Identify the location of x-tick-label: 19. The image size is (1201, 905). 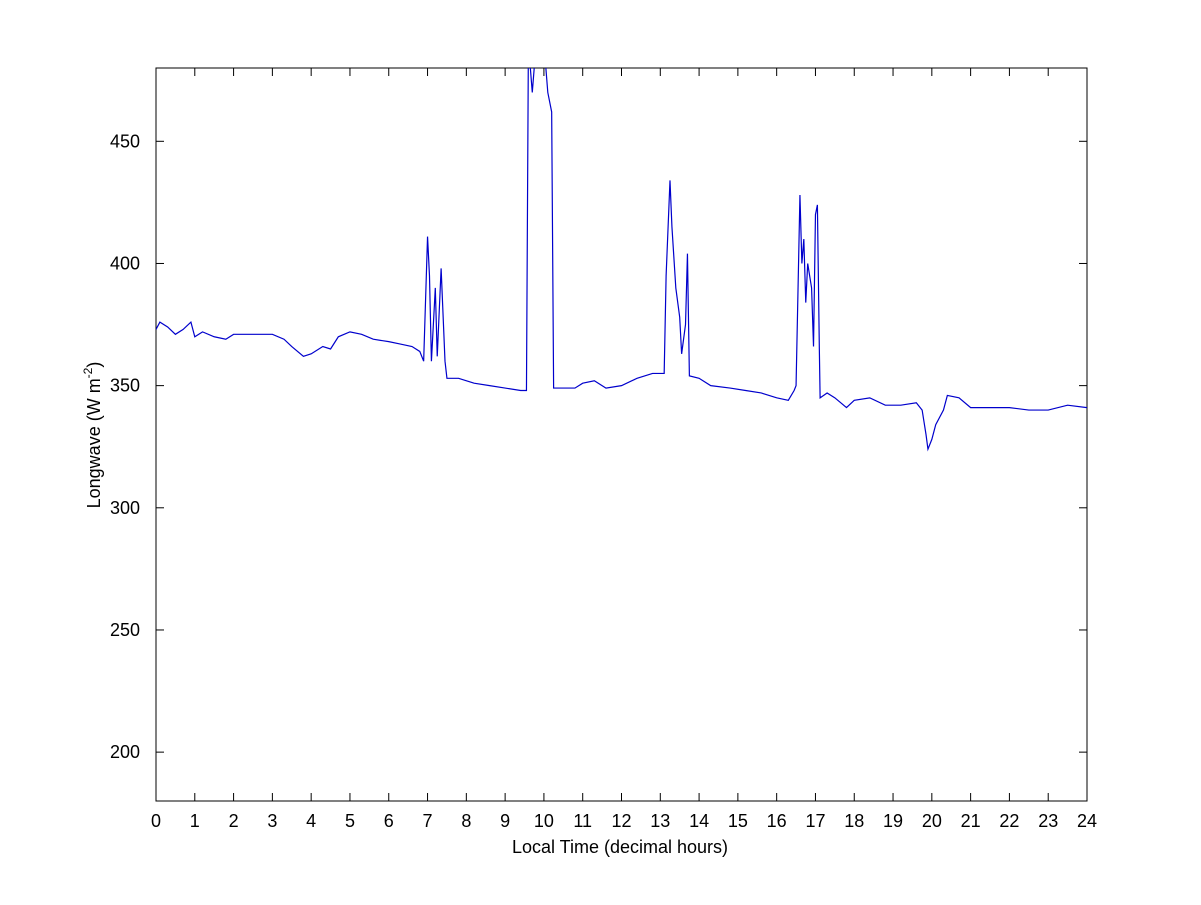
(893, 821).